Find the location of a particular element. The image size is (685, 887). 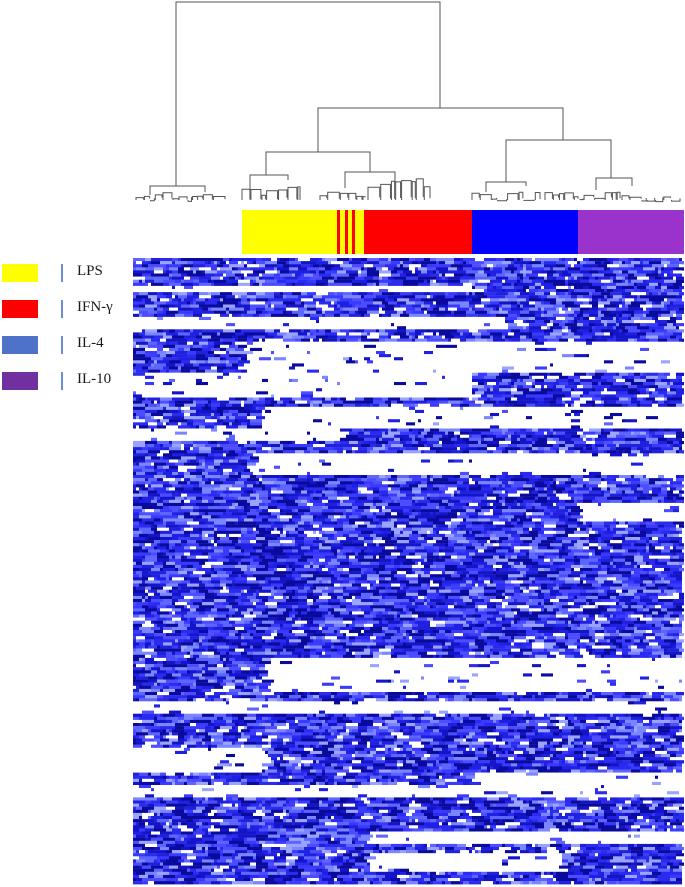

dendrogram-link is located at coordinates (264, 197).